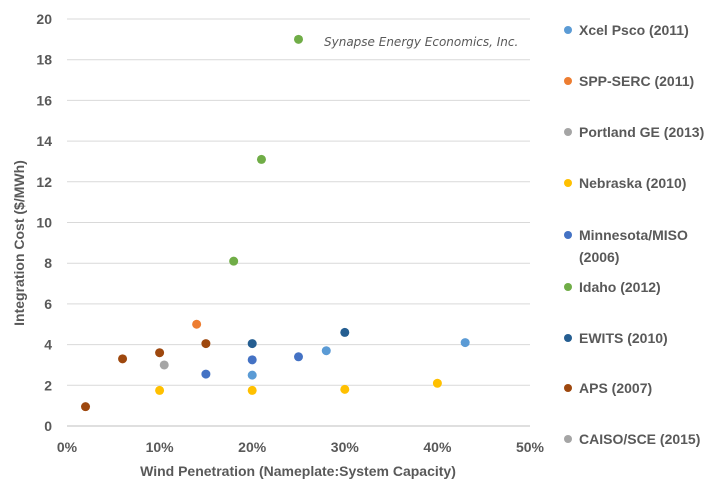  Describe the element at coordinates (48, 345) in the screenshot. I see `y-tick-label: 4` at that location.